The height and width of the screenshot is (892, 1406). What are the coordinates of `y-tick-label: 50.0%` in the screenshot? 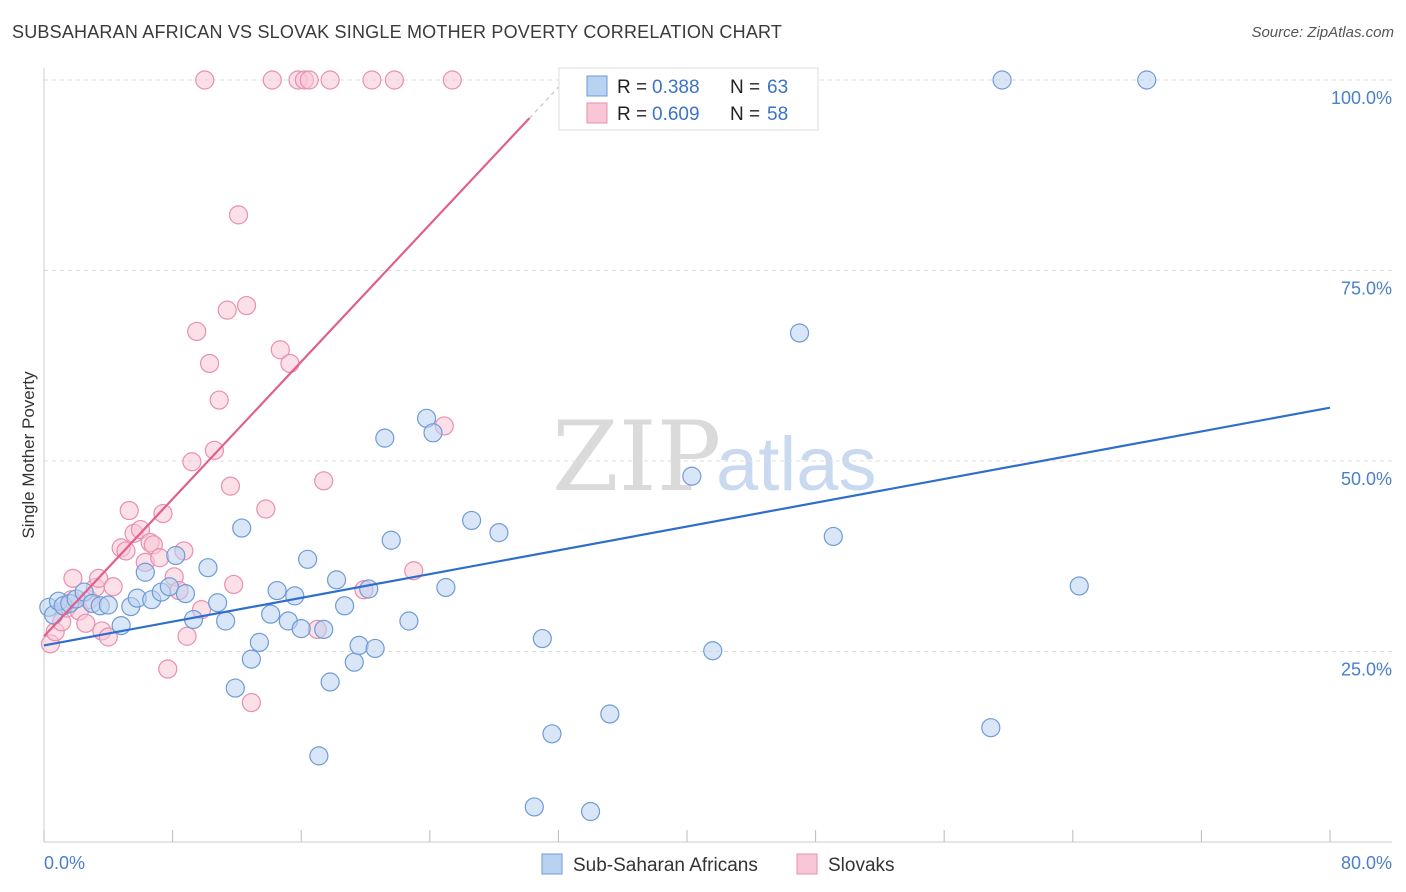 It's located at (1366, 479).